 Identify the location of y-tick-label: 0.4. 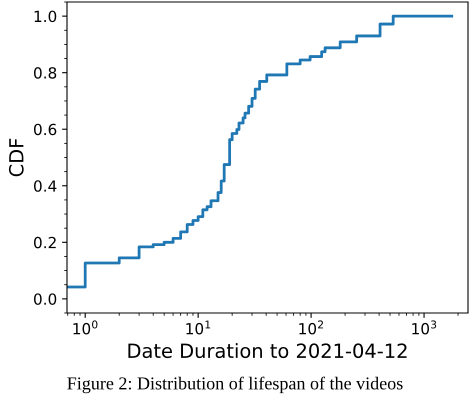
(45, 186).